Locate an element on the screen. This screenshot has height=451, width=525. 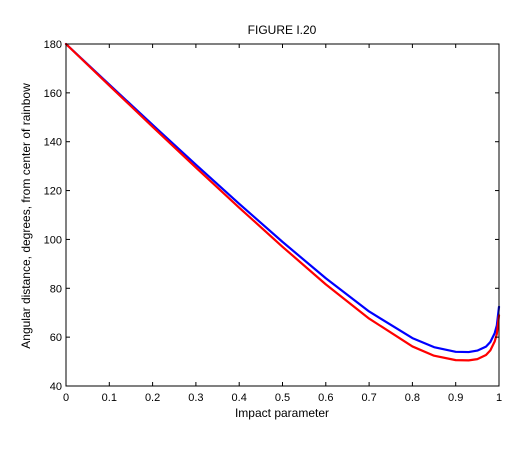
y-tick-label: 140 is located at coordinates (53, 143).